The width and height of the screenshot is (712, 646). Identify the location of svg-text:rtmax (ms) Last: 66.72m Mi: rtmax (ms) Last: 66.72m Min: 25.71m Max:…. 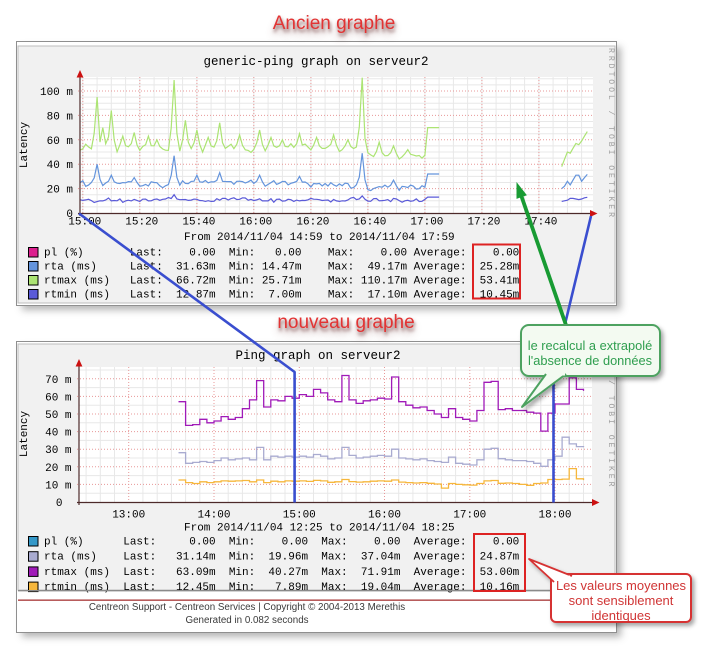
(282, 282).